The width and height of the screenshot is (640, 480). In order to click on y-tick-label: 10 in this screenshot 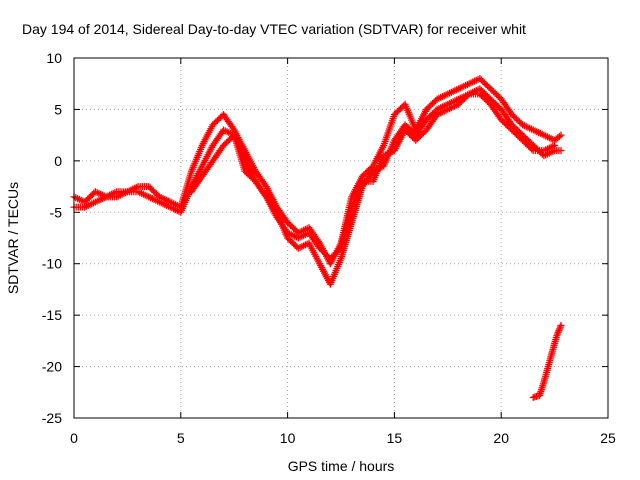, I will do `click(54, 58)`.